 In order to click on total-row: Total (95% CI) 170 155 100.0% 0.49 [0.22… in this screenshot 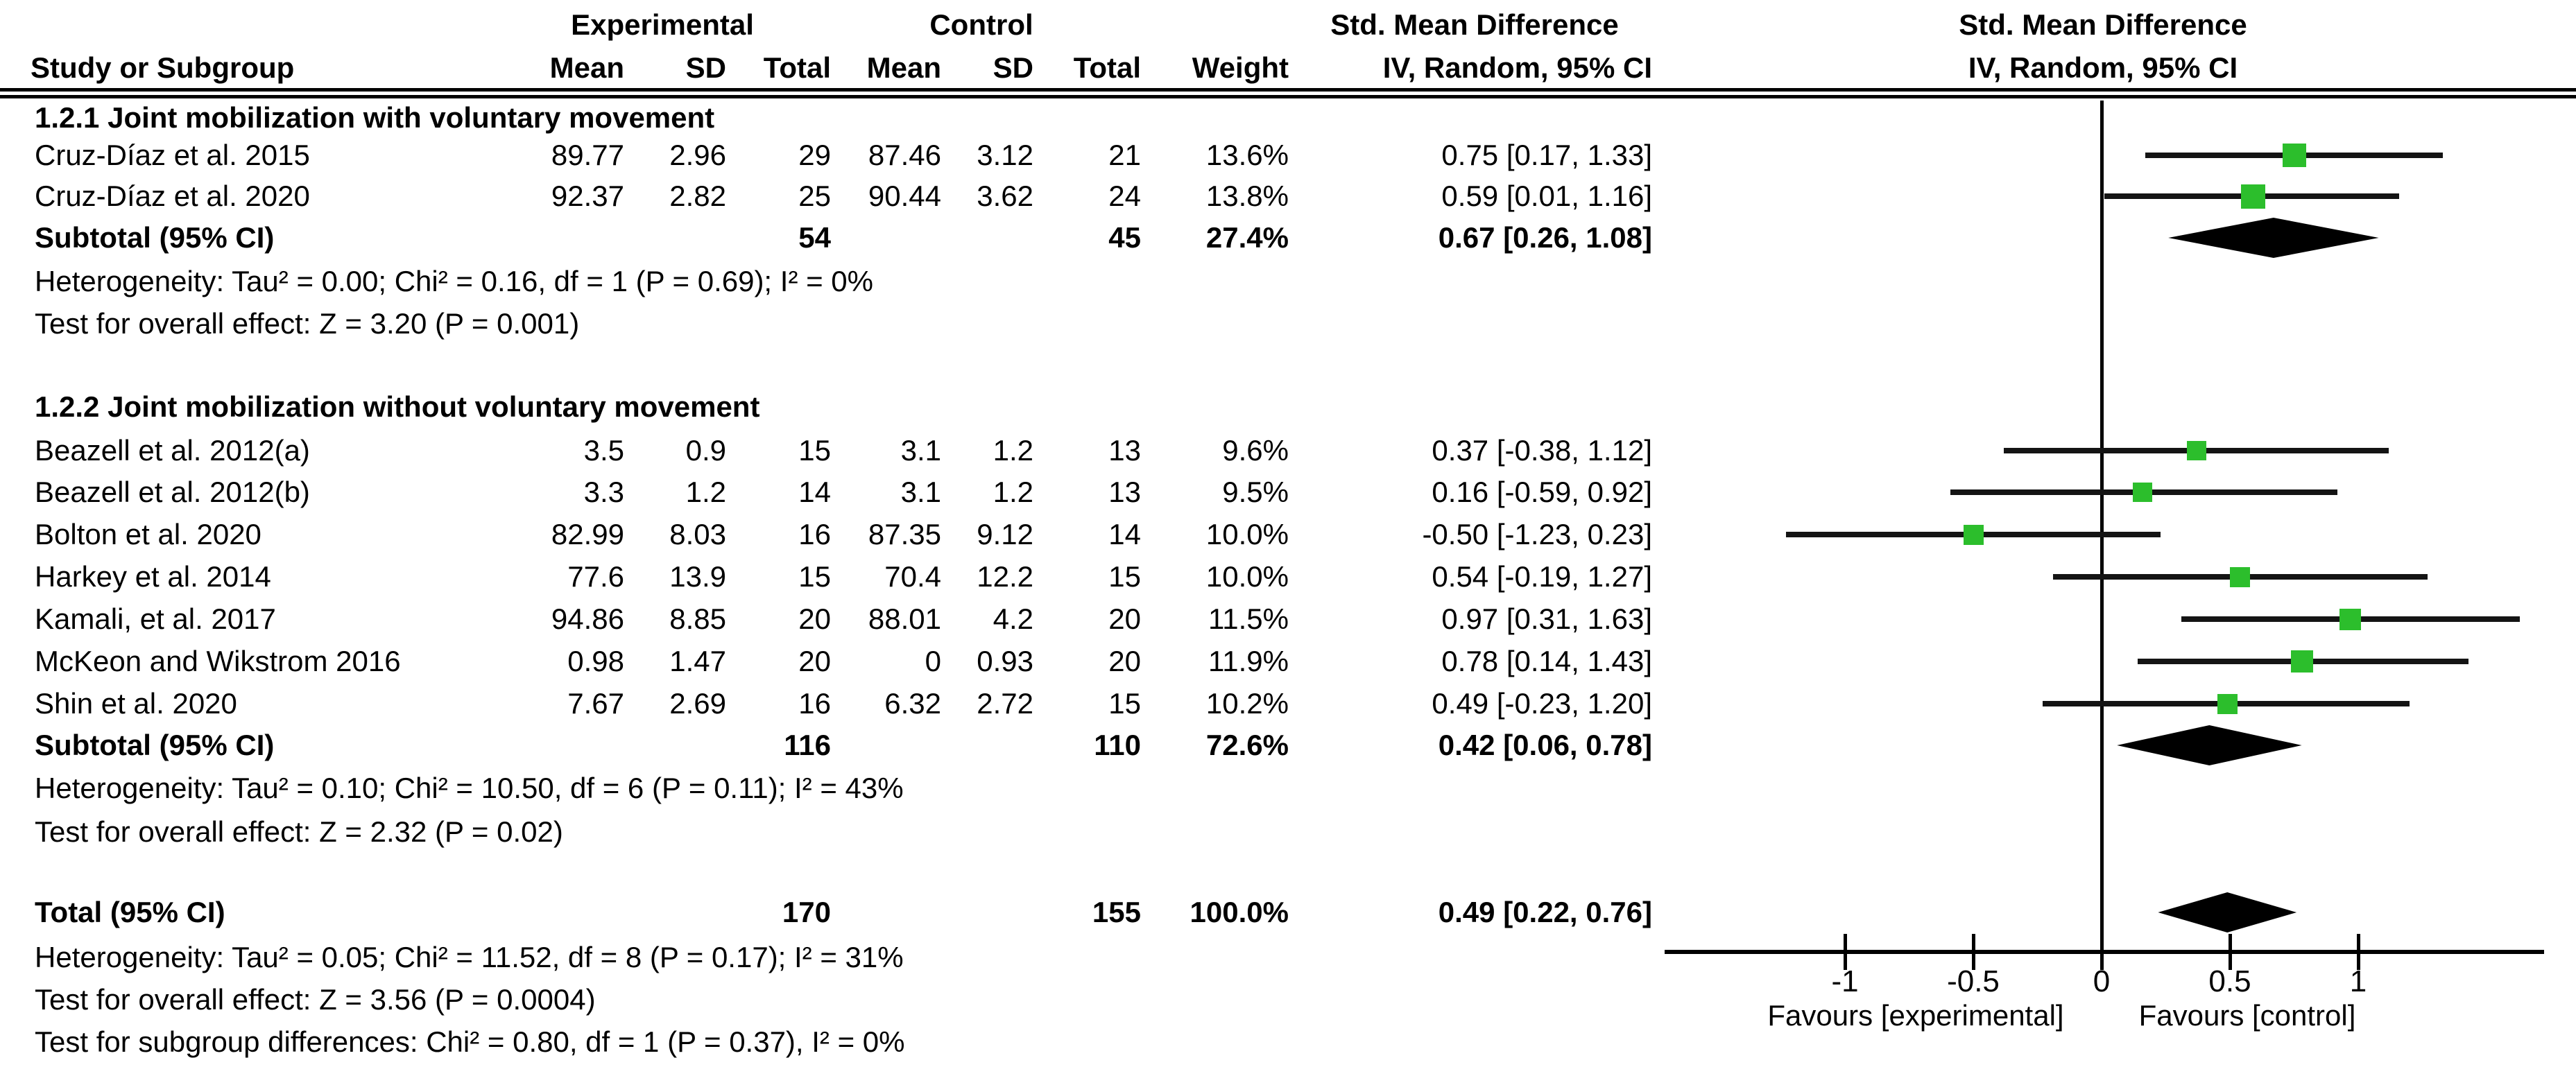, I will do `click(1288, 913)`.